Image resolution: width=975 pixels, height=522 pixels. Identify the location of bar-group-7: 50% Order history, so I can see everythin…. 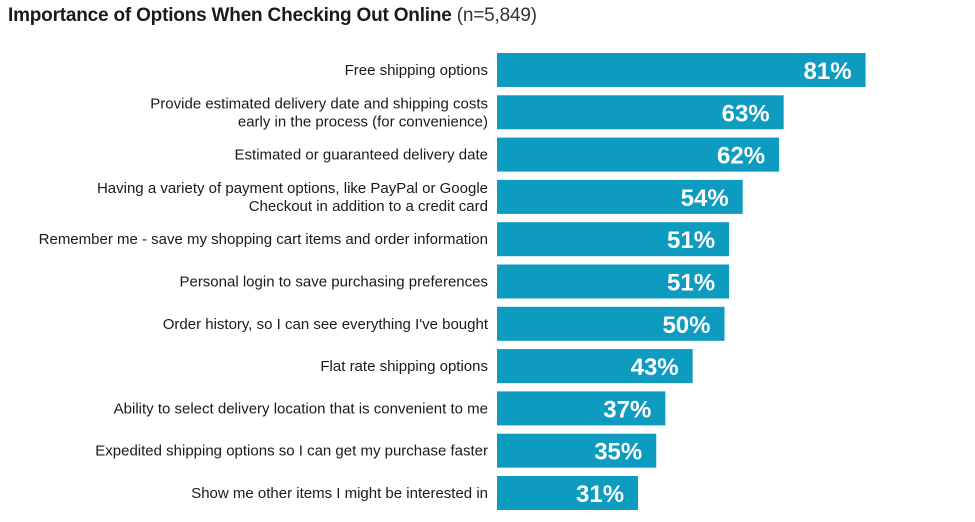
(444, 323).